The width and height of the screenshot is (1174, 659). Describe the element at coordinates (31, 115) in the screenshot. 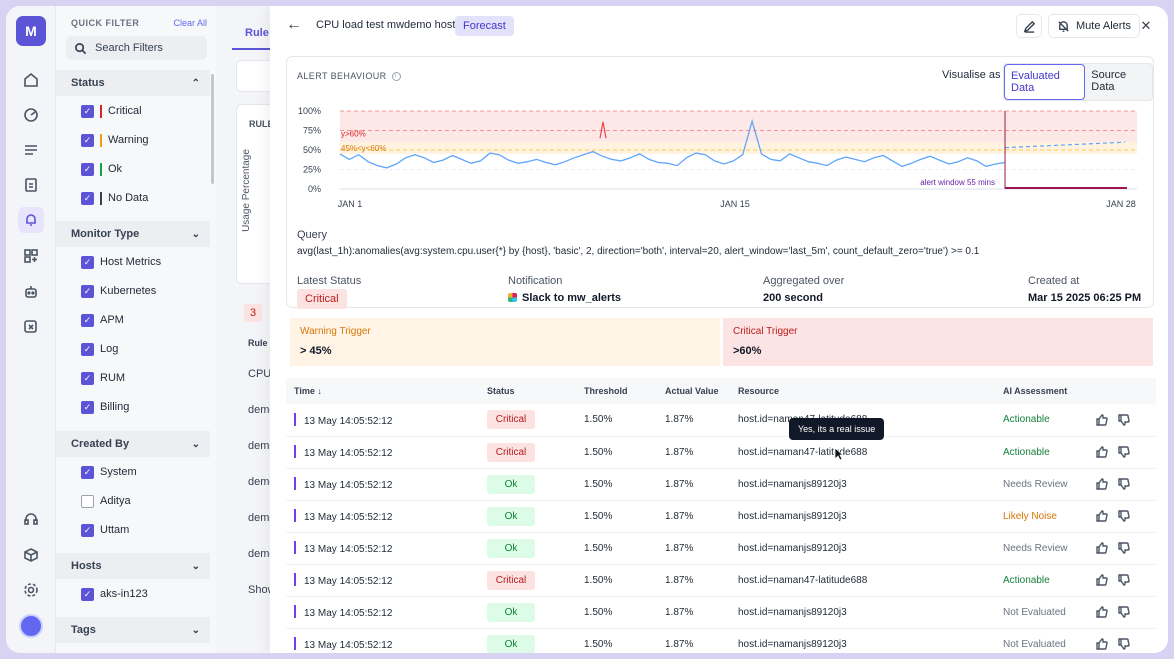

I see `dashboard-icon` at that location.